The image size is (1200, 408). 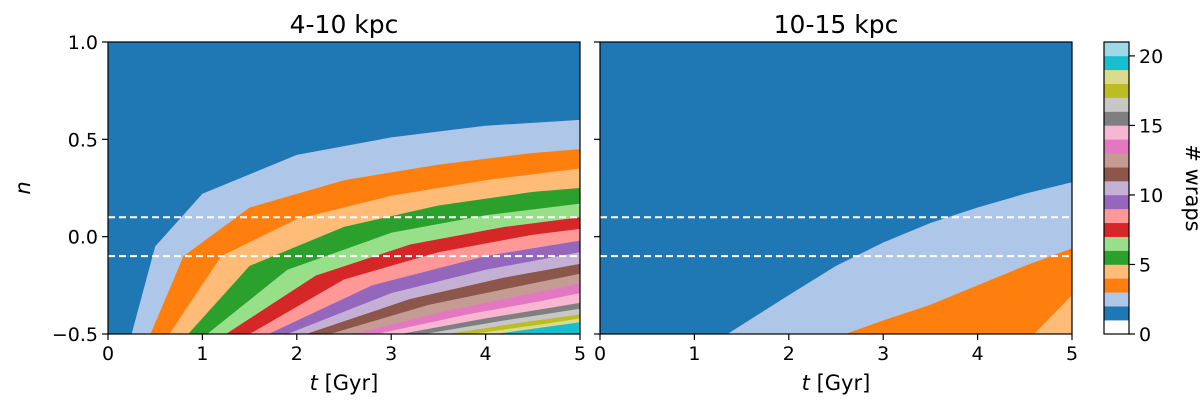 I want to click on y-tick-label: 0.5, so click(x=83, y=140).